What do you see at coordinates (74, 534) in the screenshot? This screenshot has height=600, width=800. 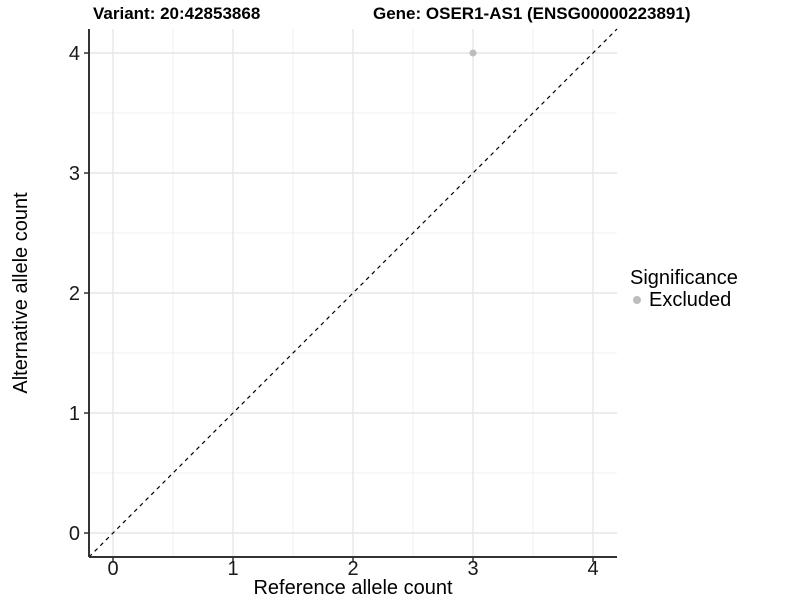 I see `y-tick-label: 0` at bounding box center [74, 534].